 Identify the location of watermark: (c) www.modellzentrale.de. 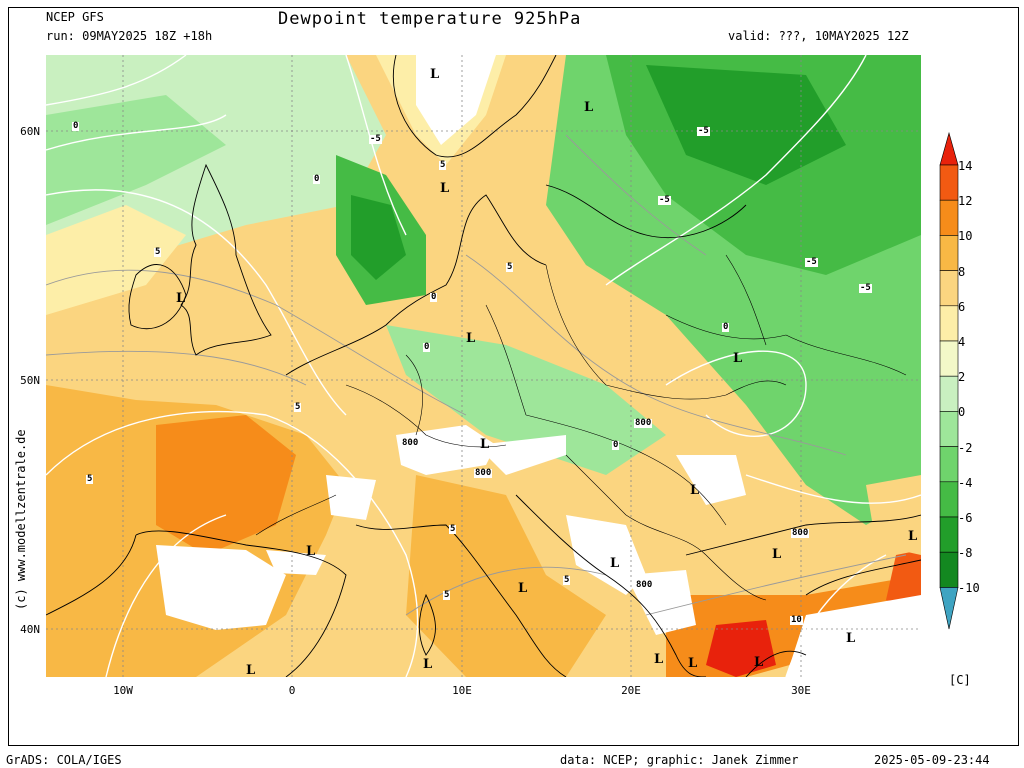
(21, 519).